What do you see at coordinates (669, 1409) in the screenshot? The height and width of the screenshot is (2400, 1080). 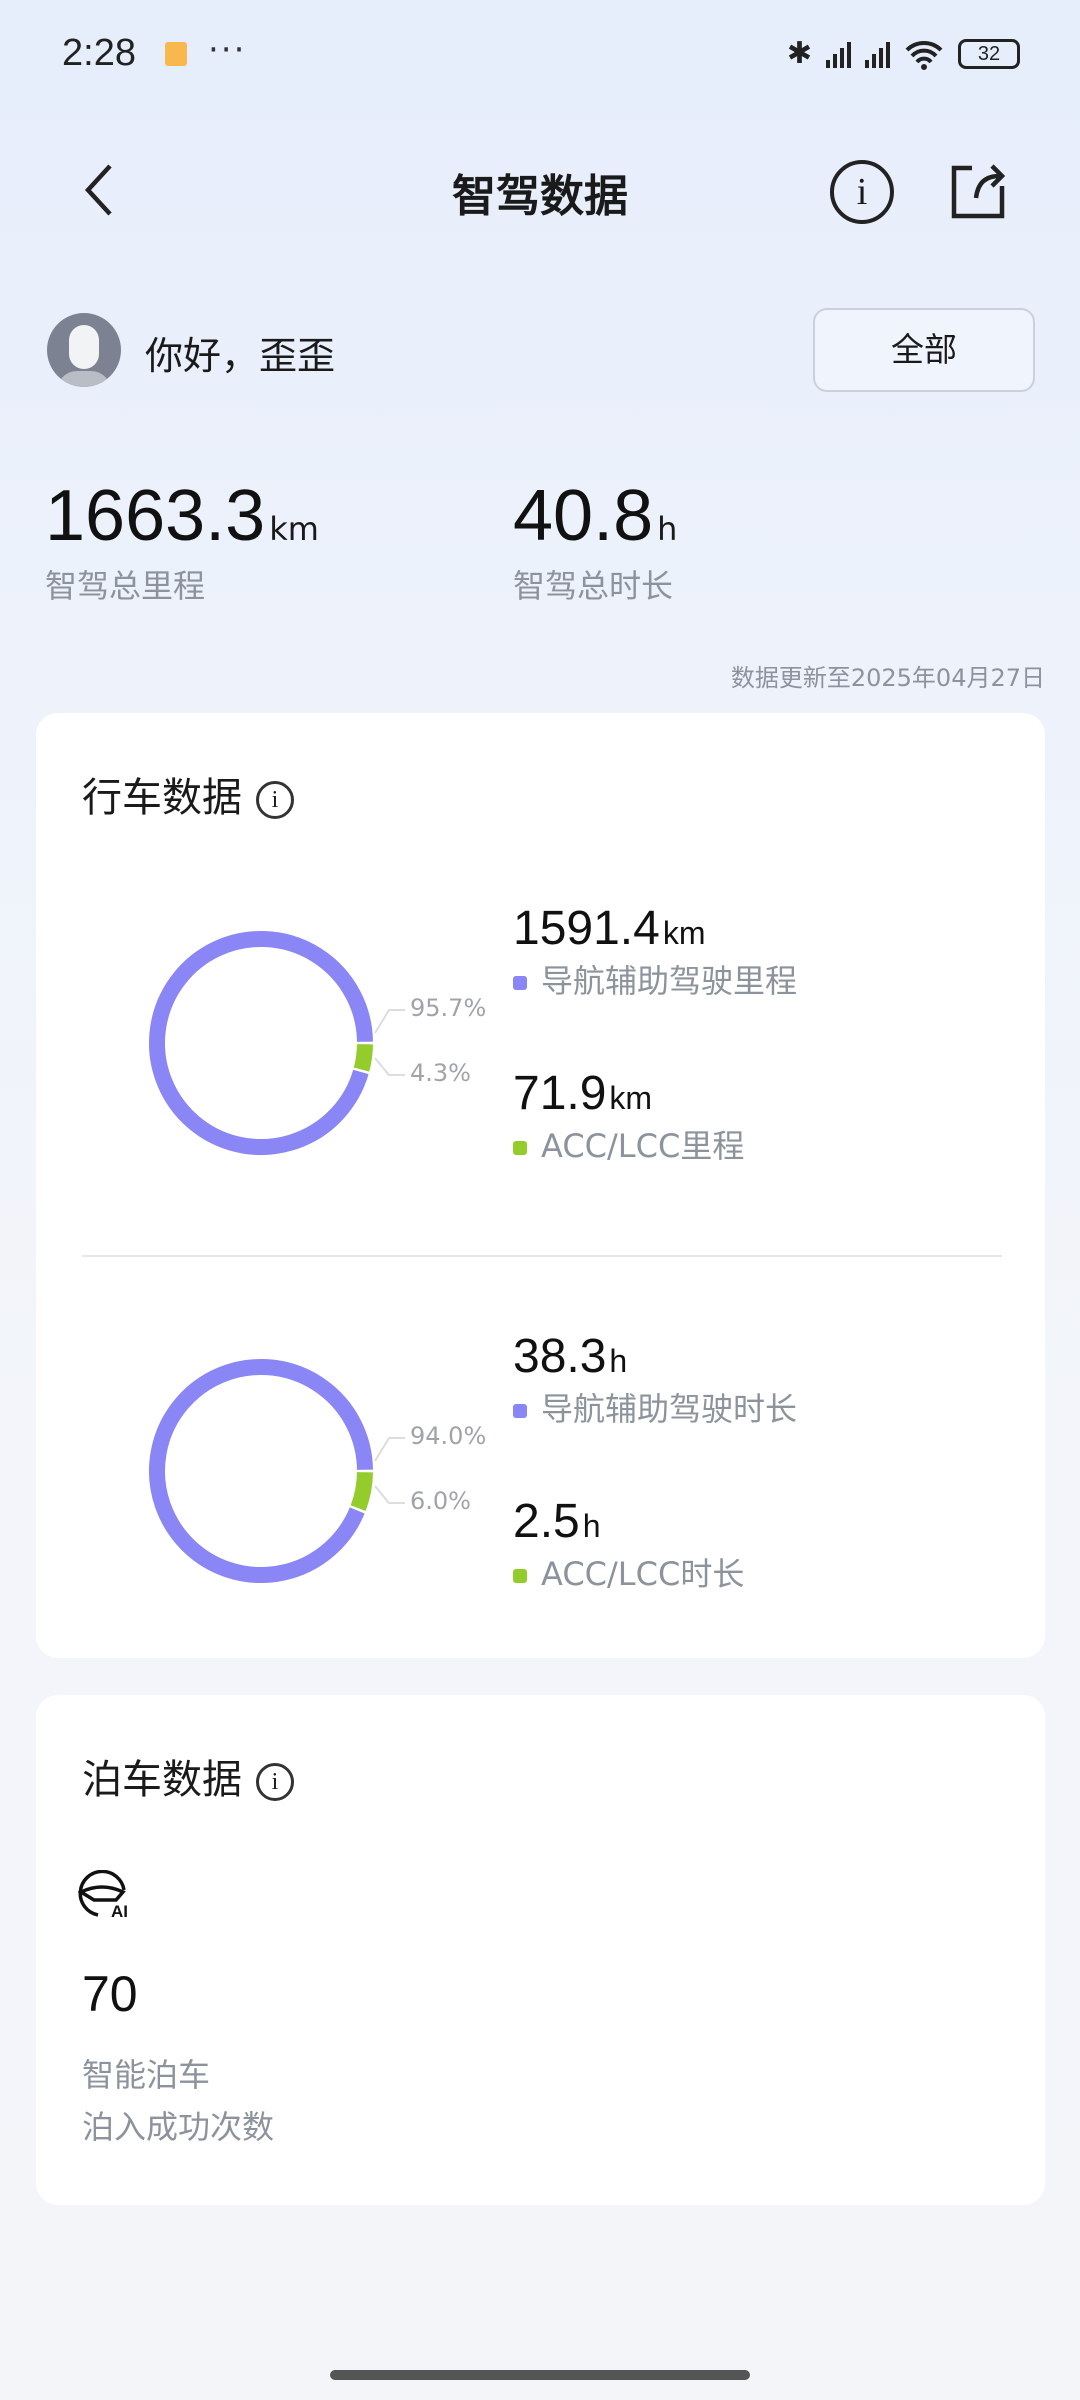 I see `nav-duration-label: 导航辅助驾驶时长` at bounding box center [669, 1409].